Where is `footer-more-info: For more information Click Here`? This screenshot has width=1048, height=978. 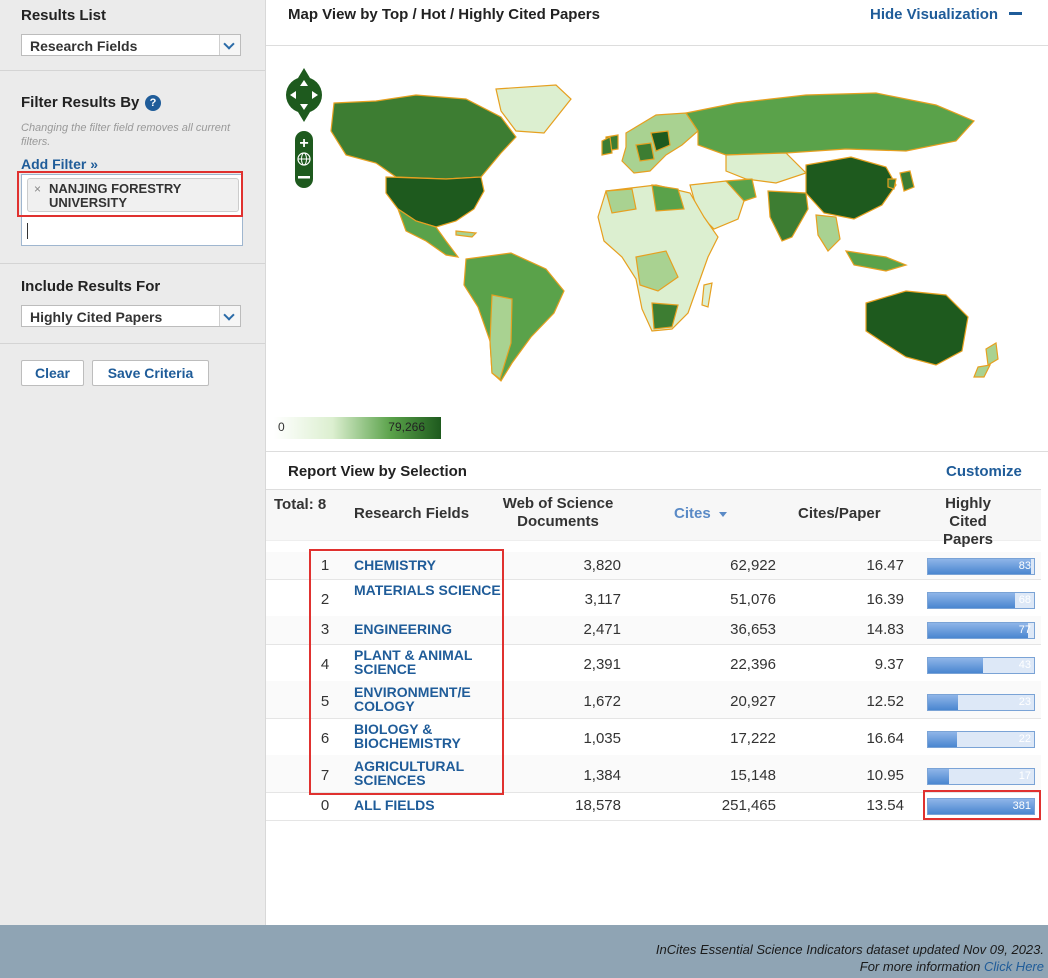 footer-more-info: For more information Click Here is located at coordinates (952, 966).